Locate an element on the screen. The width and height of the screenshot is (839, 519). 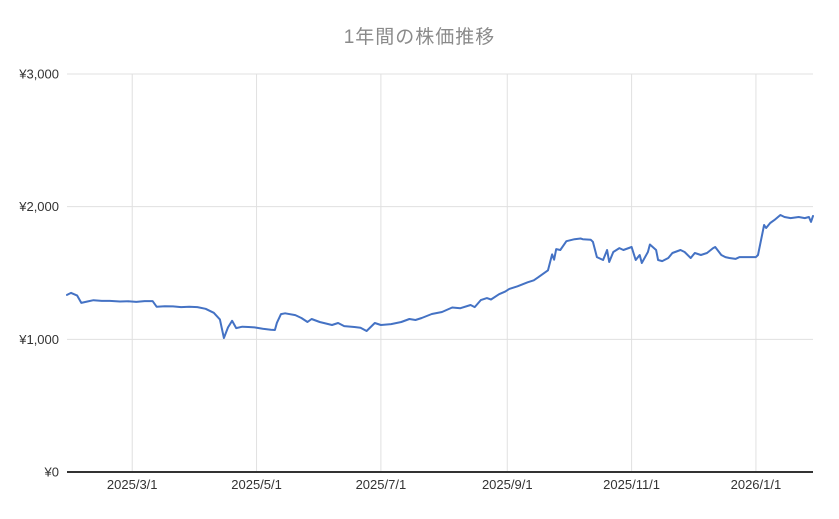
x-axis-tick-label: 2025/7/1 is located at coordinates (381, 484).